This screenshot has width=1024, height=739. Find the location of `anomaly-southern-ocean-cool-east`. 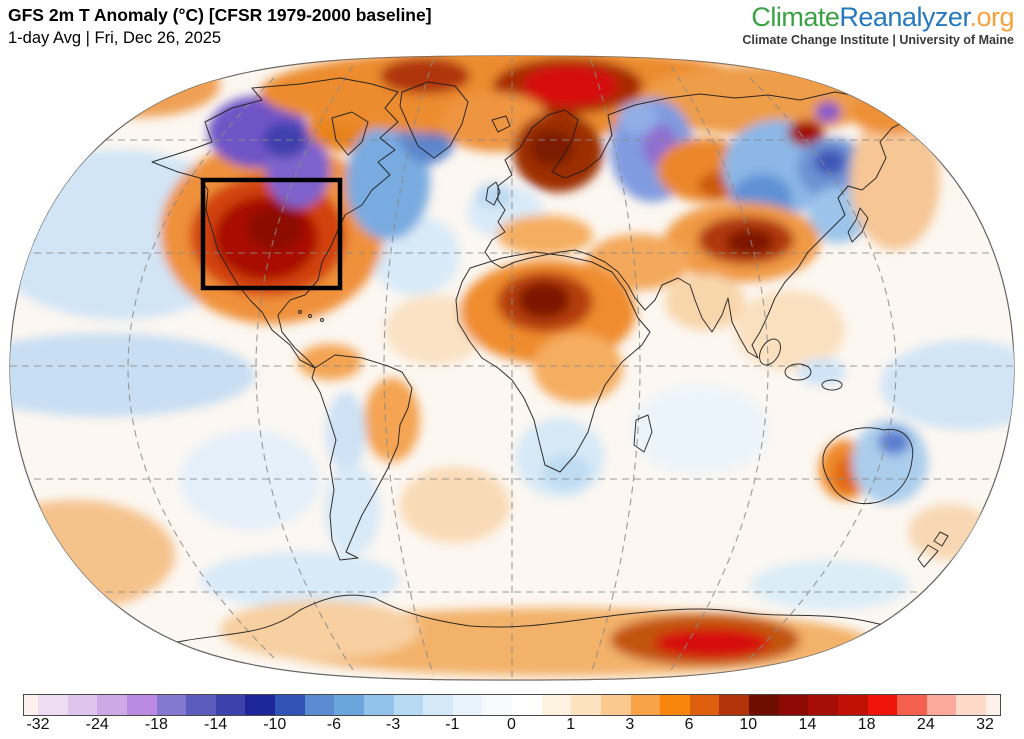

anomaly-southern-ocean-cool-east is located at coordinates (830, 585).